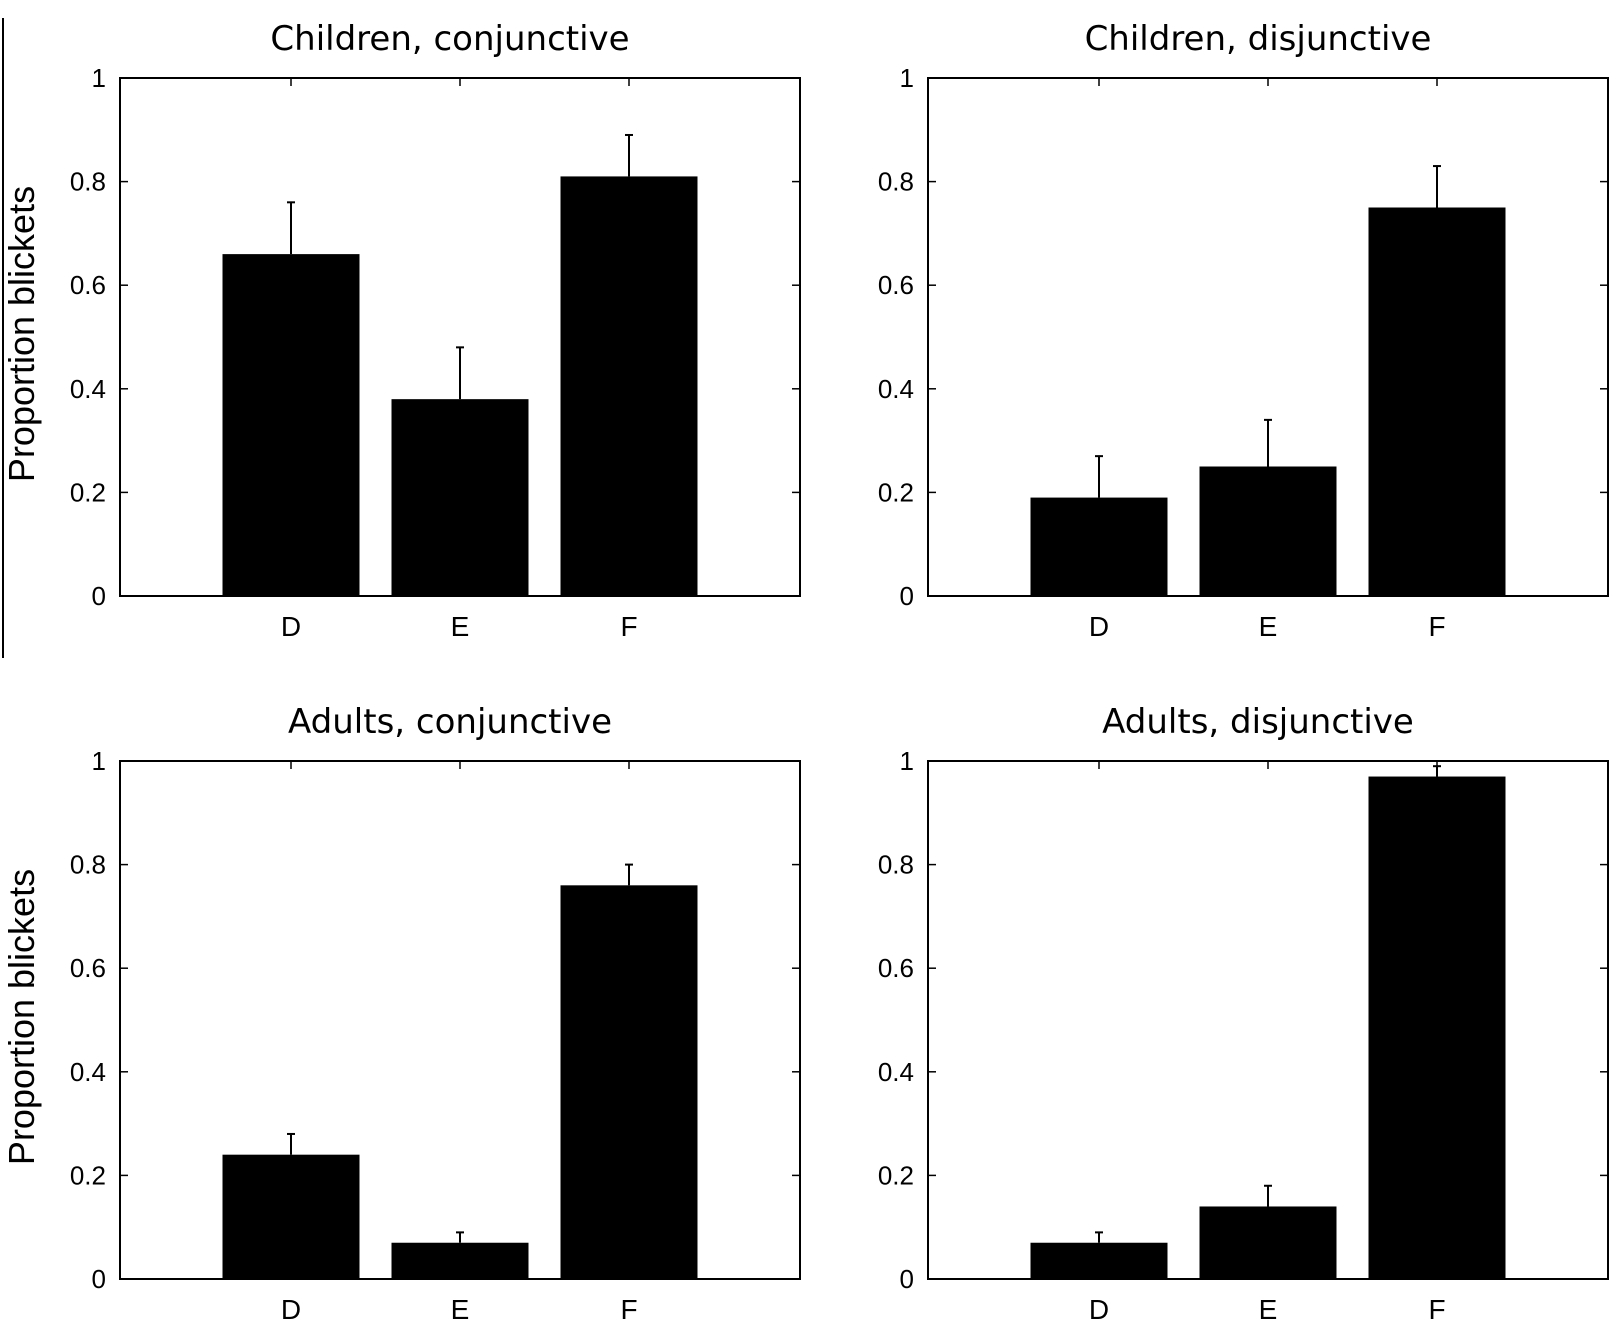 This screenshot has width=1618, height=1328. Describe the element at coordinates (450, 722) in the screenshot. I see `panel-title: Adults, conjunctive` at that location.